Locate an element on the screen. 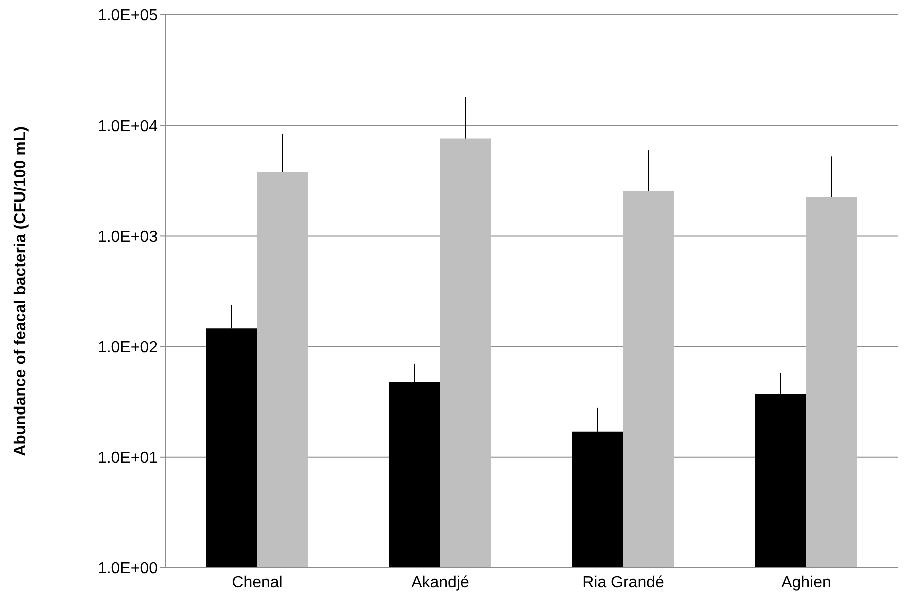  y-tick-label: 1.0E+01 is located at coordinates (128, 459).